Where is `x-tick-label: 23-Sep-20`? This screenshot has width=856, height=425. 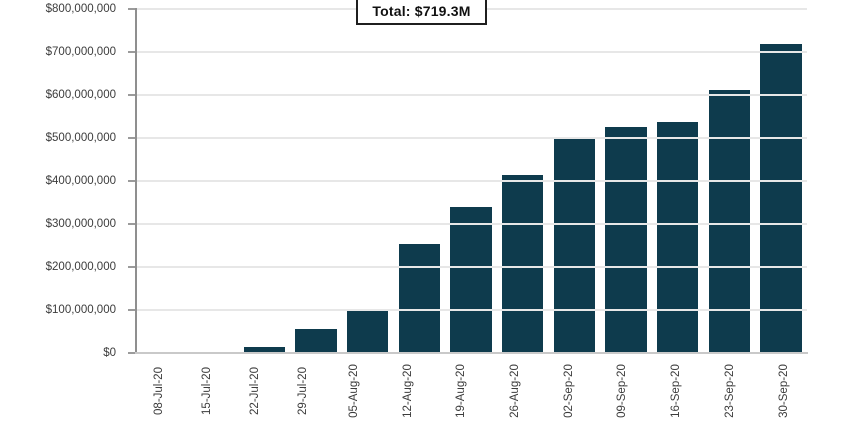 x-tick-label: 23-Sep-20 is located at coordinates (729, 391).